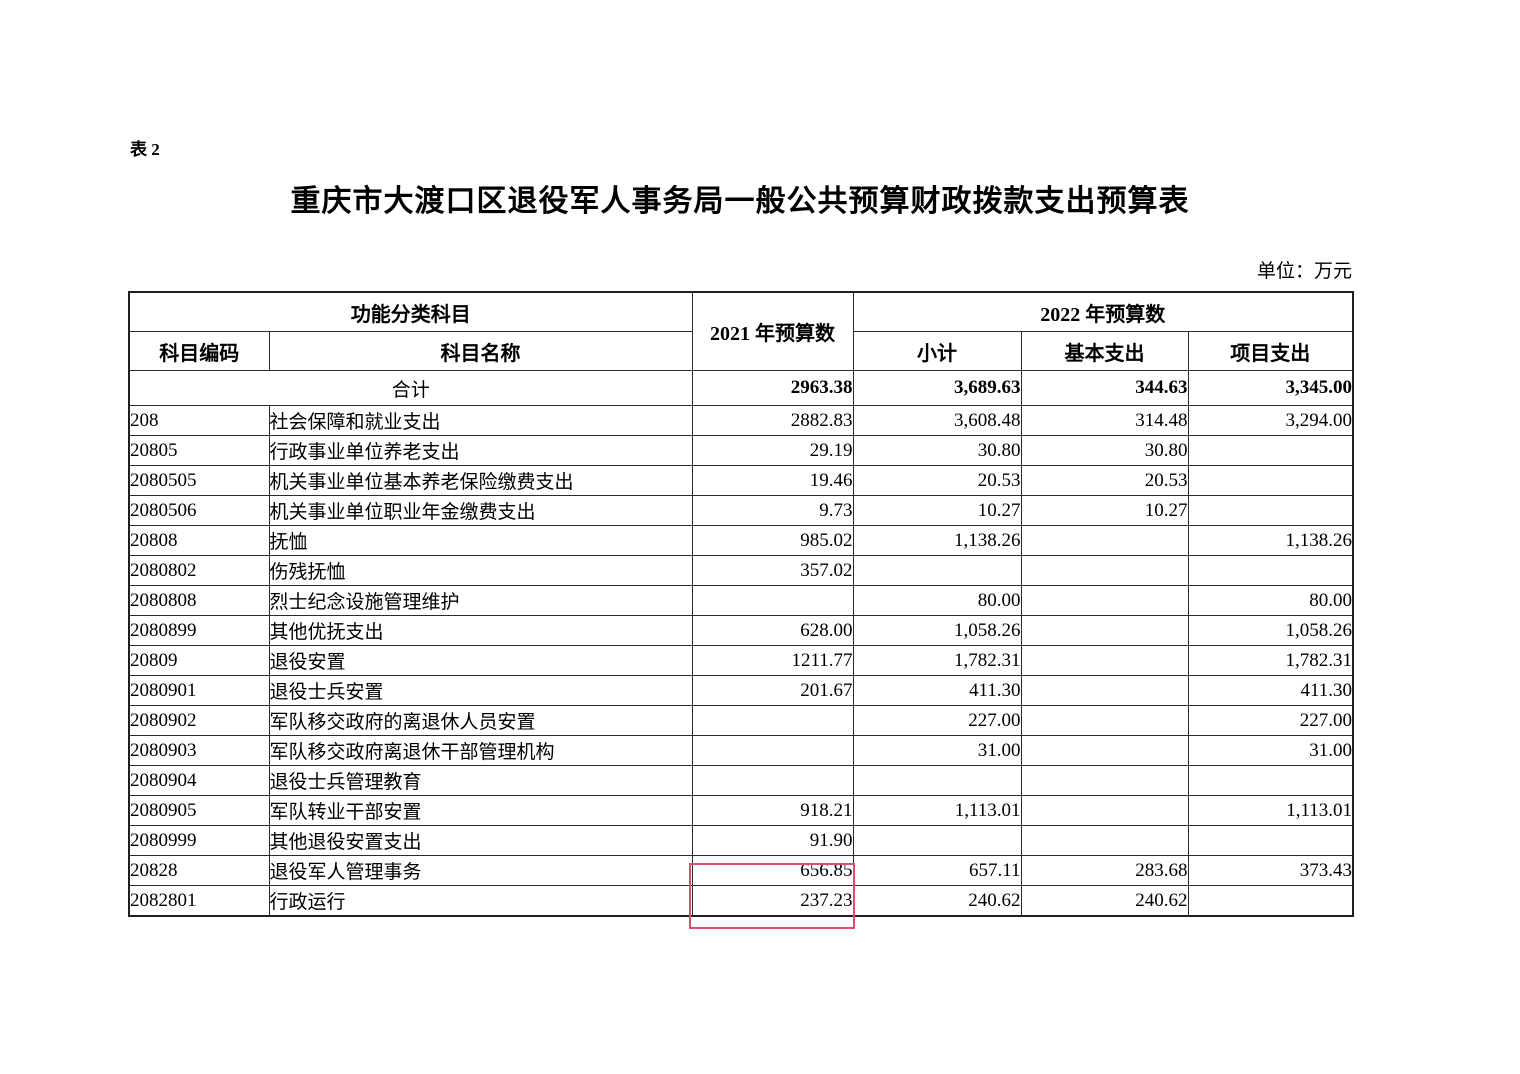 Image resolution: width=1520 pixels, height=1074 pixels. What do you see at coordinates (1104, 450) in the screenshot?
I see `value-basic-cell: 30.80` at bounding box center [1104, 450].